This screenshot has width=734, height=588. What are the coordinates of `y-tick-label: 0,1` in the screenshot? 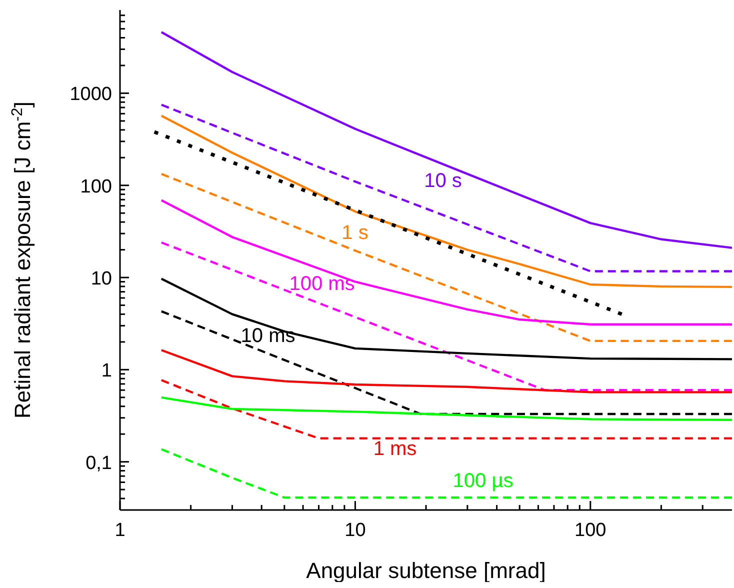 It's located at (99, 463).